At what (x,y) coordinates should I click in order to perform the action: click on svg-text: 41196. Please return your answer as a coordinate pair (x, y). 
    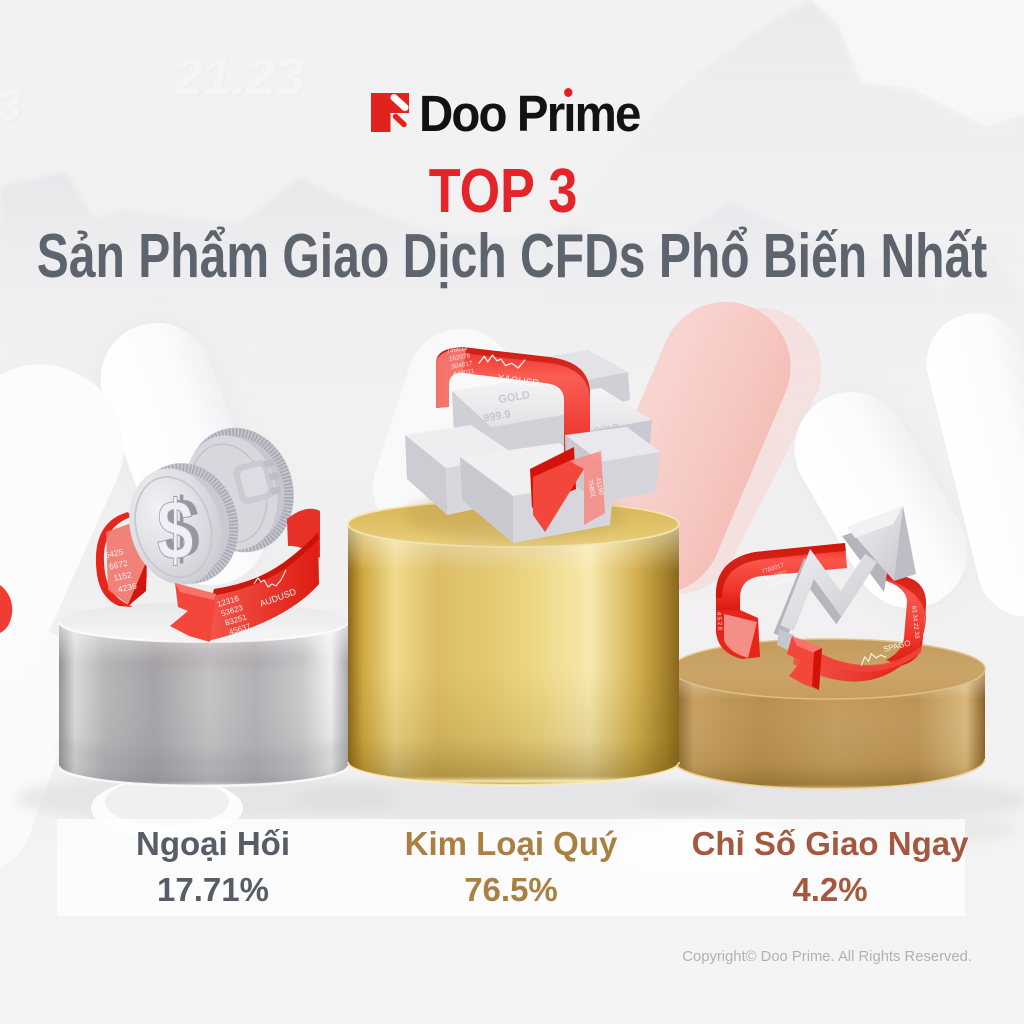
    Looking at the image, I should click on (599, 486).